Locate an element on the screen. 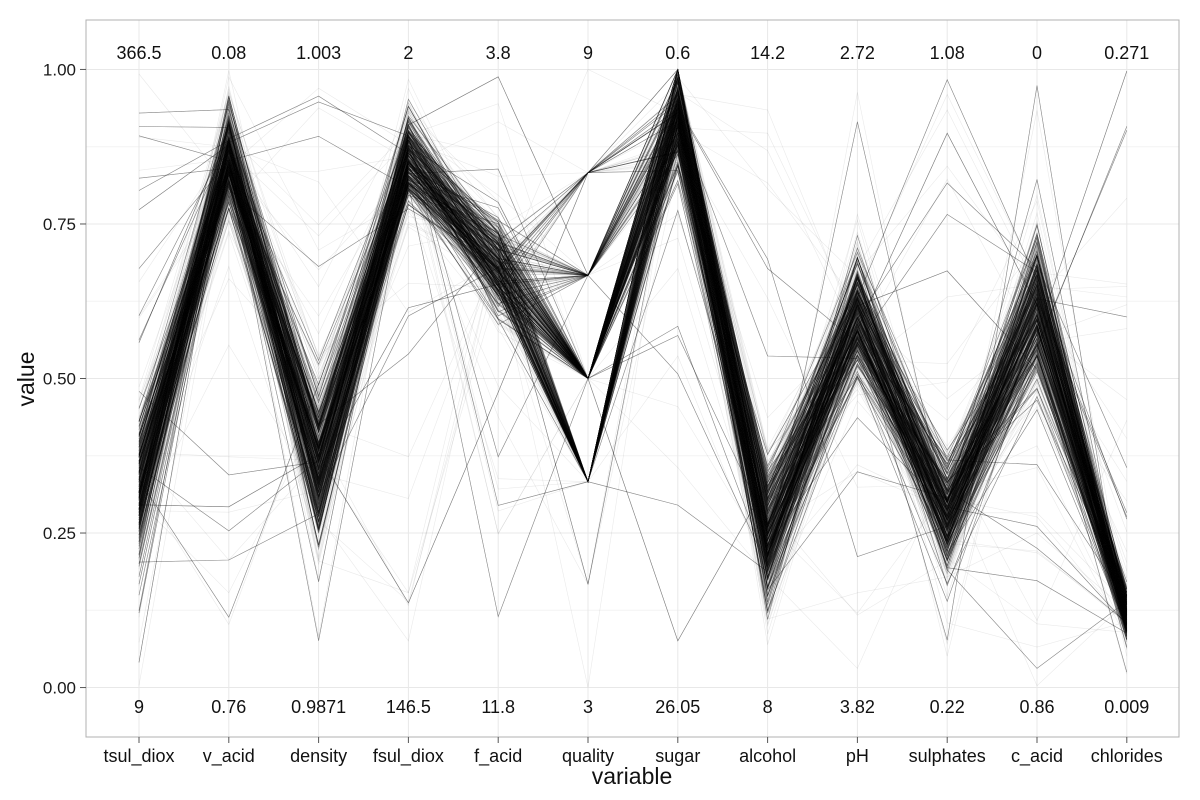  x-tick-label-density: density is located at coordinates (318, 756).